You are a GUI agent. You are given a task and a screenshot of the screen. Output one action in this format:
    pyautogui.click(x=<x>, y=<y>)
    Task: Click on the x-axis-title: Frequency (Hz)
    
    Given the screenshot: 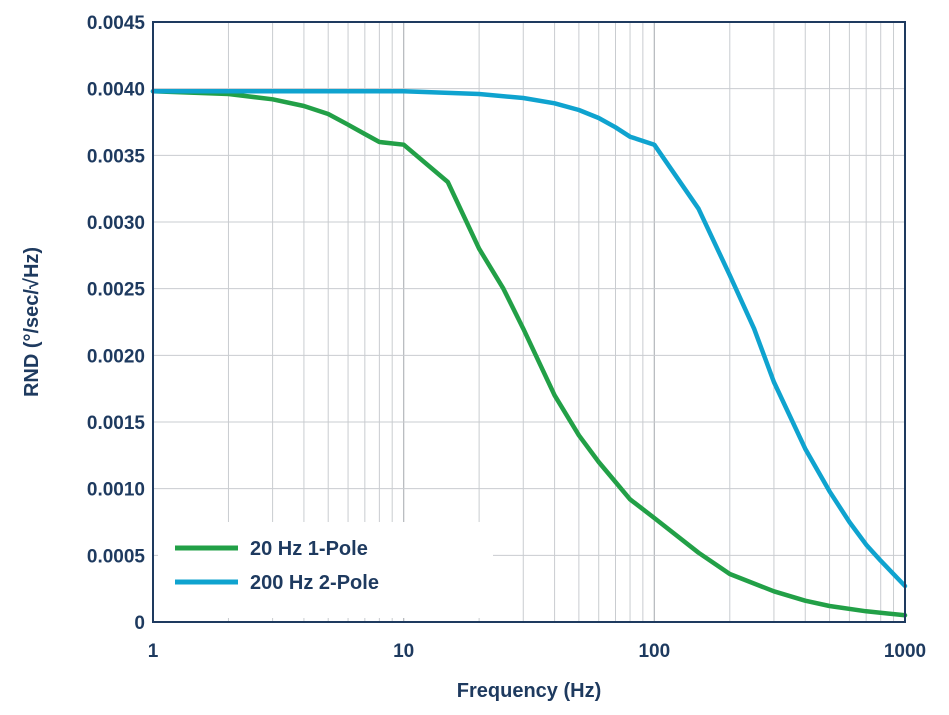 What is the action you would take?
    pyautogui.click(x=529, y=691)
    